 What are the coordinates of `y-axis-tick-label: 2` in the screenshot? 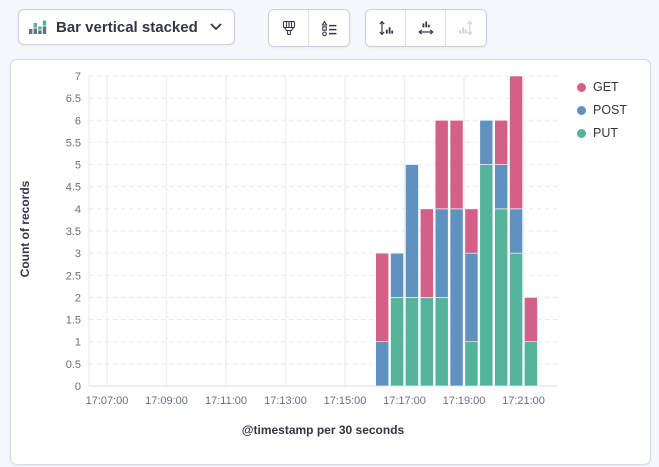 It's located at (78, 298).